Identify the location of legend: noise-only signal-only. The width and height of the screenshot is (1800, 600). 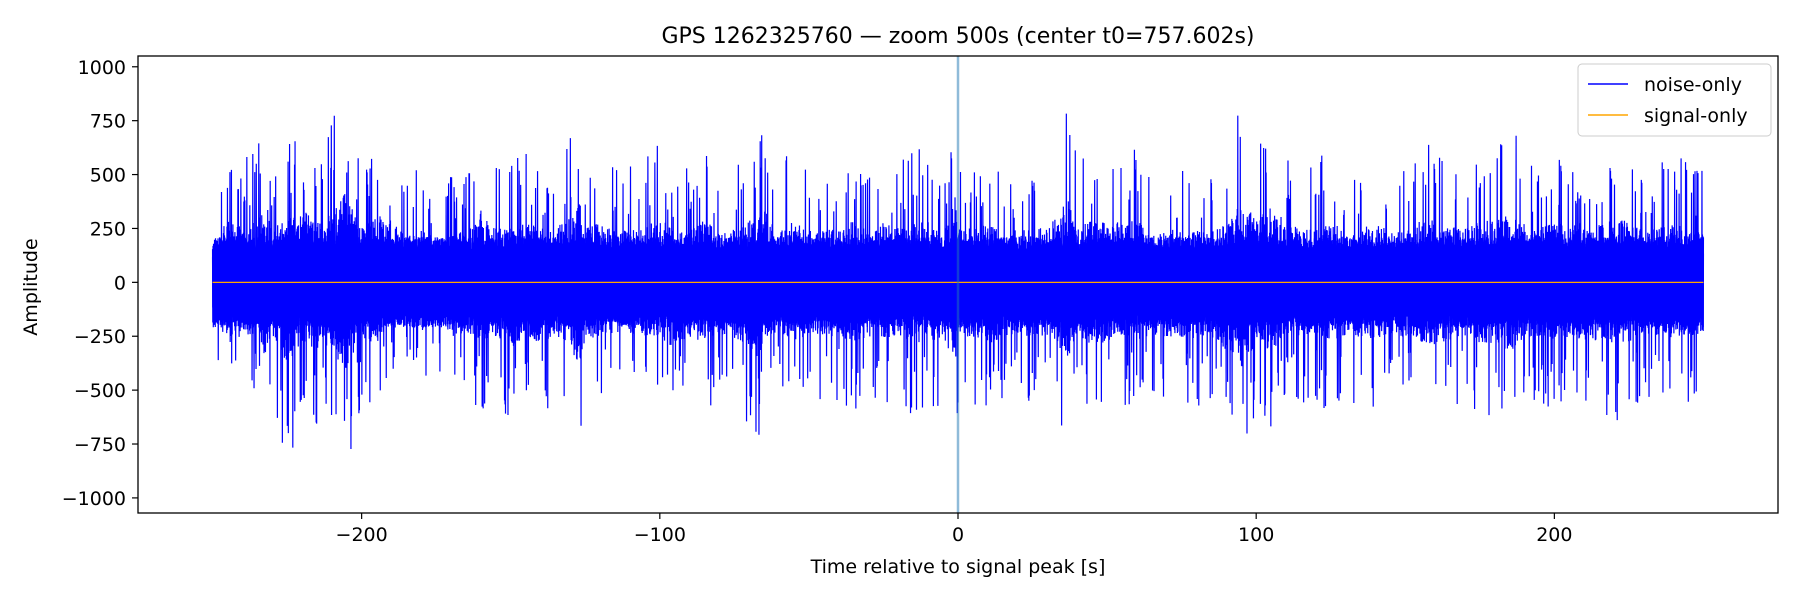
(1674, 100).